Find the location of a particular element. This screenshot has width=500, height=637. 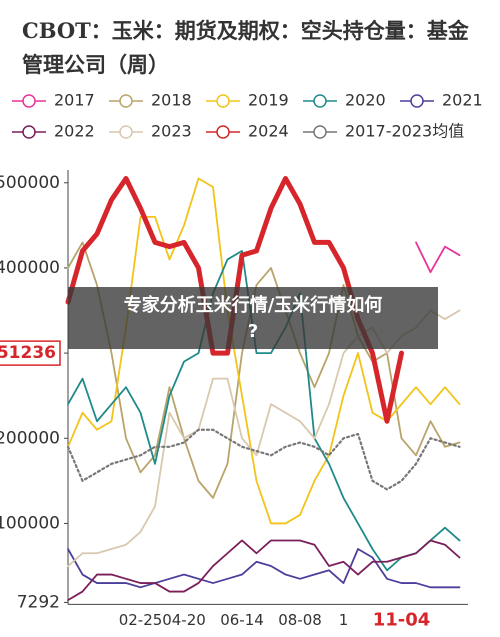

y-tick-label: 100000 is located at coordinates (30, 523).